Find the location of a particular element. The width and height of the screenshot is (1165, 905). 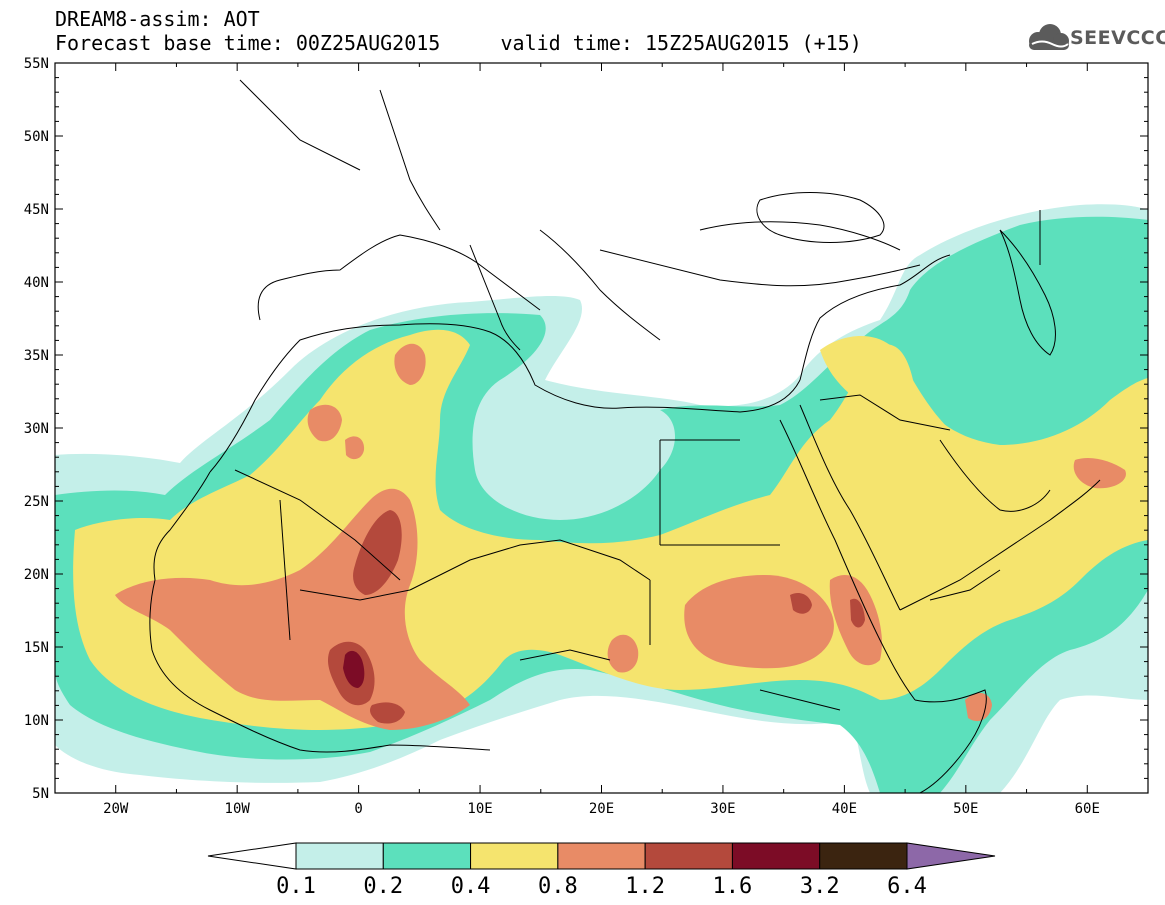

lat-tick-label: 5N is located at coordinates (40, 794).